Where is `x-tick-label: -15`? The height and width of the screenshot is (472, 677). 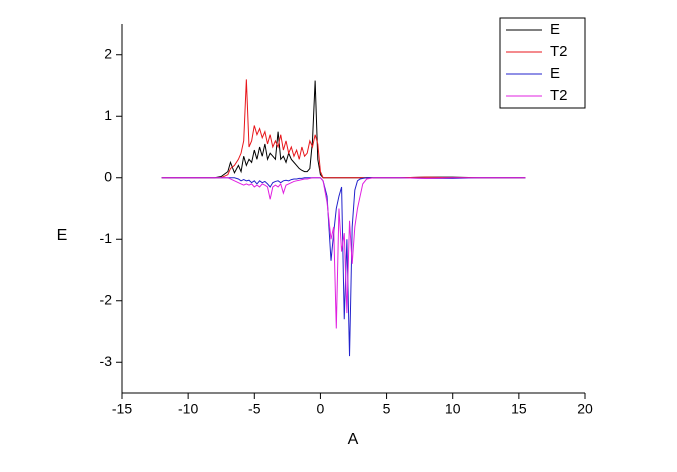
x-tick-label: -15 is located at coordinates (122, 409).